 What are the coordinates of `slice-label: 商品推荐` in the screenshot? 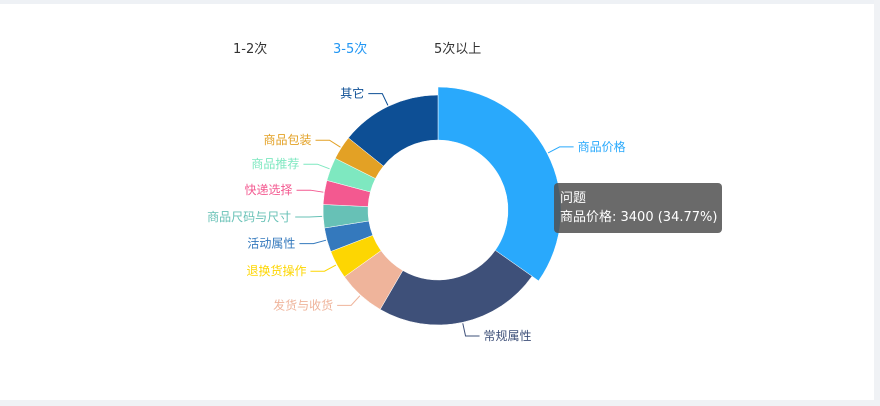 It's located at (275, 163).